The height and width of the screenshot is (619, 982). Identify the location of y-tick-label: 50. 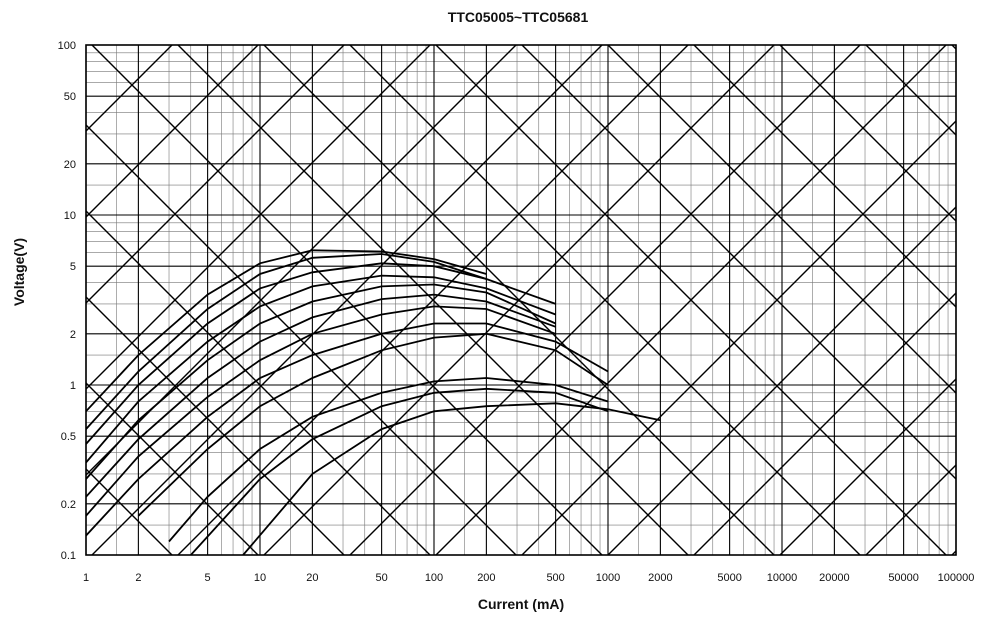
(70, 97).